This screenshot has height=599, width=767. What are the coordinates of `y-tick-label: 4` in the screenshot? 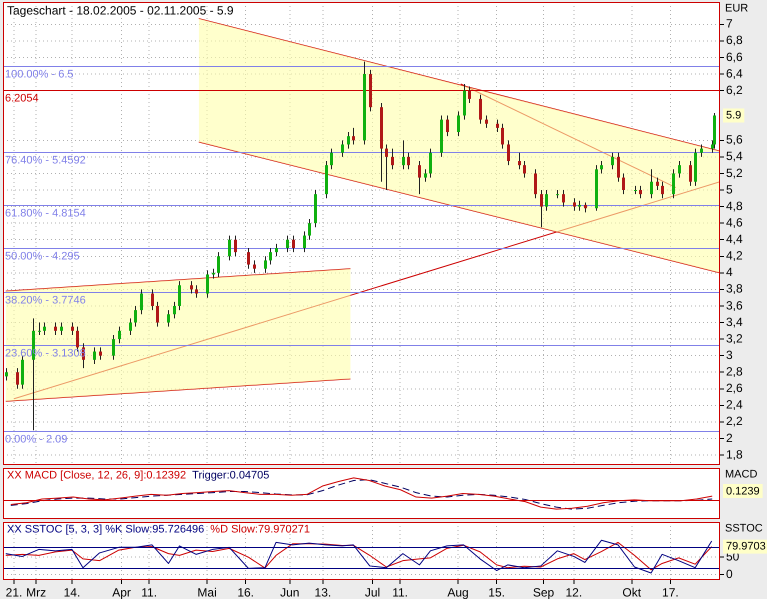 It's located at (729, 272).